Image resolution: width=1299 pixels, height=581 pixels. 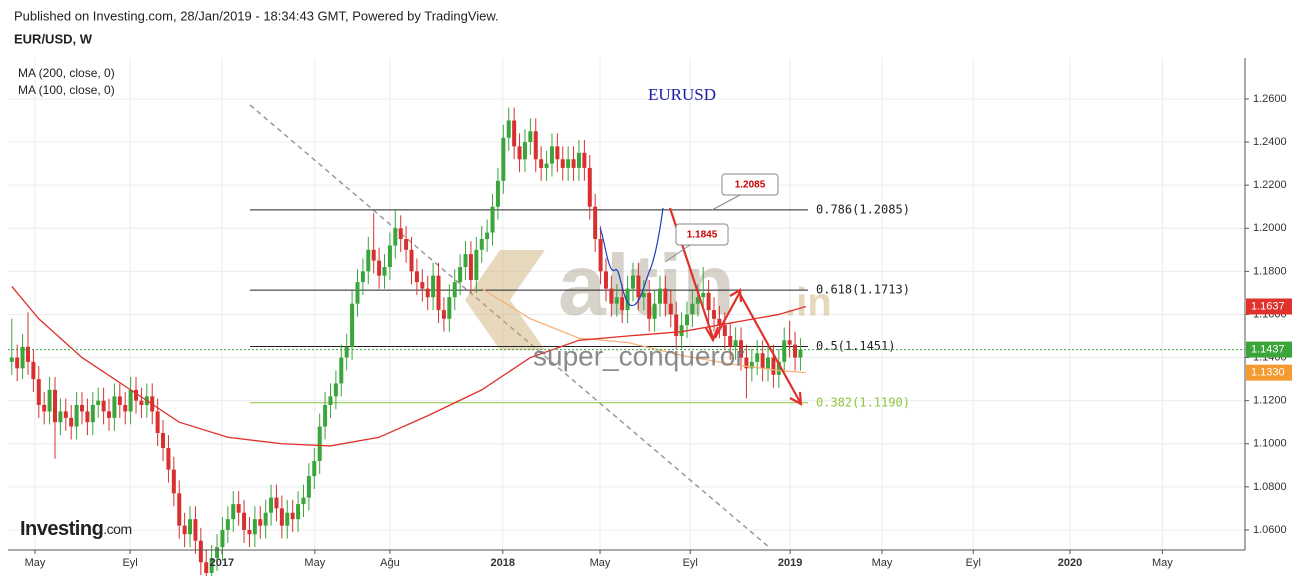 What do you see at coordinates (61, 529) in the screenshot?
I see `logo-text: Investing` at bounding box center [61, 529].